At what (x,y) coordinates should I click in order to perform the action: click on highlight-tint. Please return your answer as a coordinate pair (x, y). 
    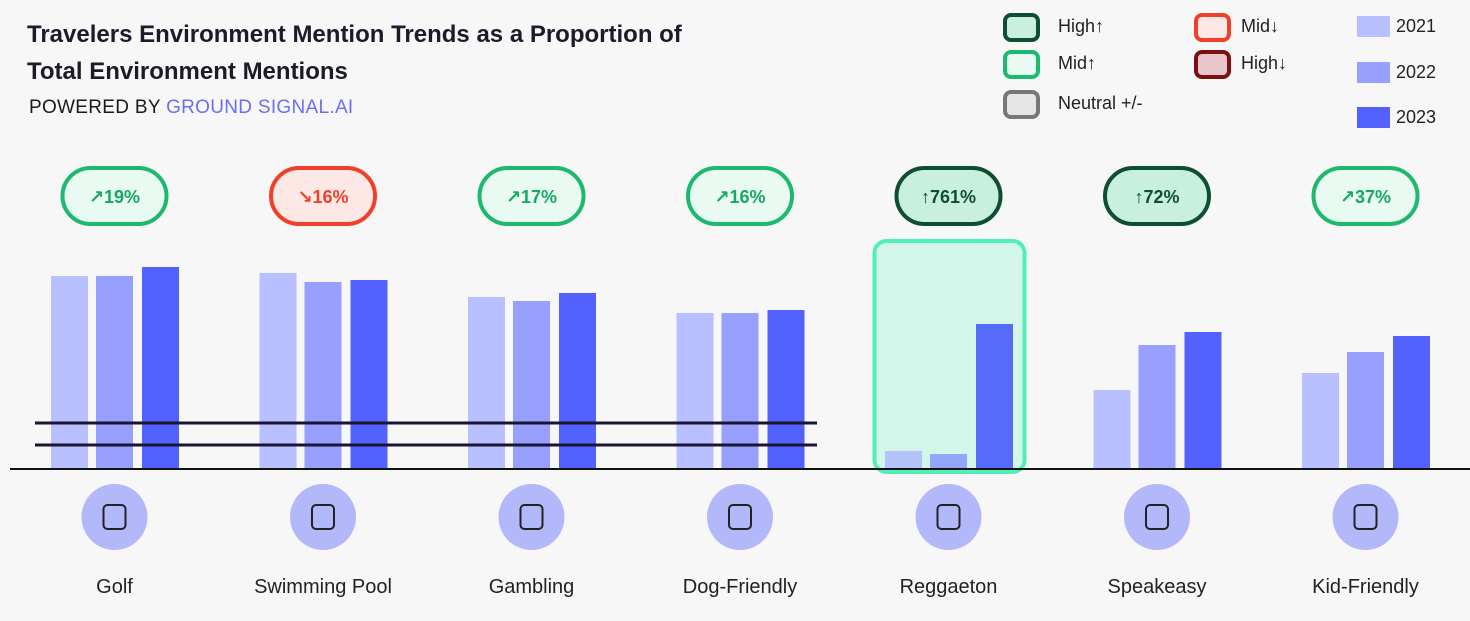
    Looking at the image, I should click on (949, 356).